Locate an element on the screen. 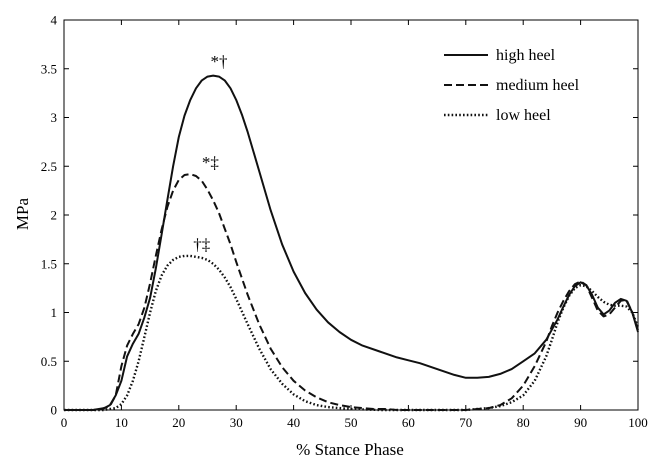 The width and height of the screenshot is (651, 460). significance-marker: *‡ is located at coordinates (210, 162).